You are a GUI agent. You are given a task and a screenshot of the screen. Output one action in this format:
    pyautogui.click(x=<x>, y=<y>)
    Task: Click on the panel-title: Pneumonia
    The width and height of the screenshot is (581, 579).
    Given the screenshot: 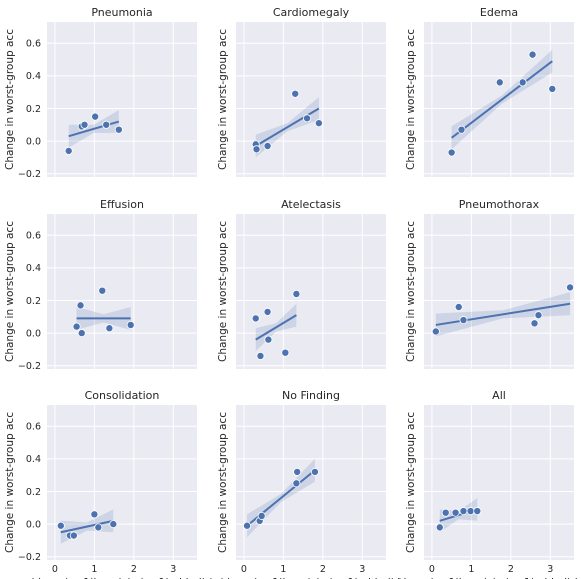 What is the action you would take?
    pyautogui.click(x=121, y=12)
    